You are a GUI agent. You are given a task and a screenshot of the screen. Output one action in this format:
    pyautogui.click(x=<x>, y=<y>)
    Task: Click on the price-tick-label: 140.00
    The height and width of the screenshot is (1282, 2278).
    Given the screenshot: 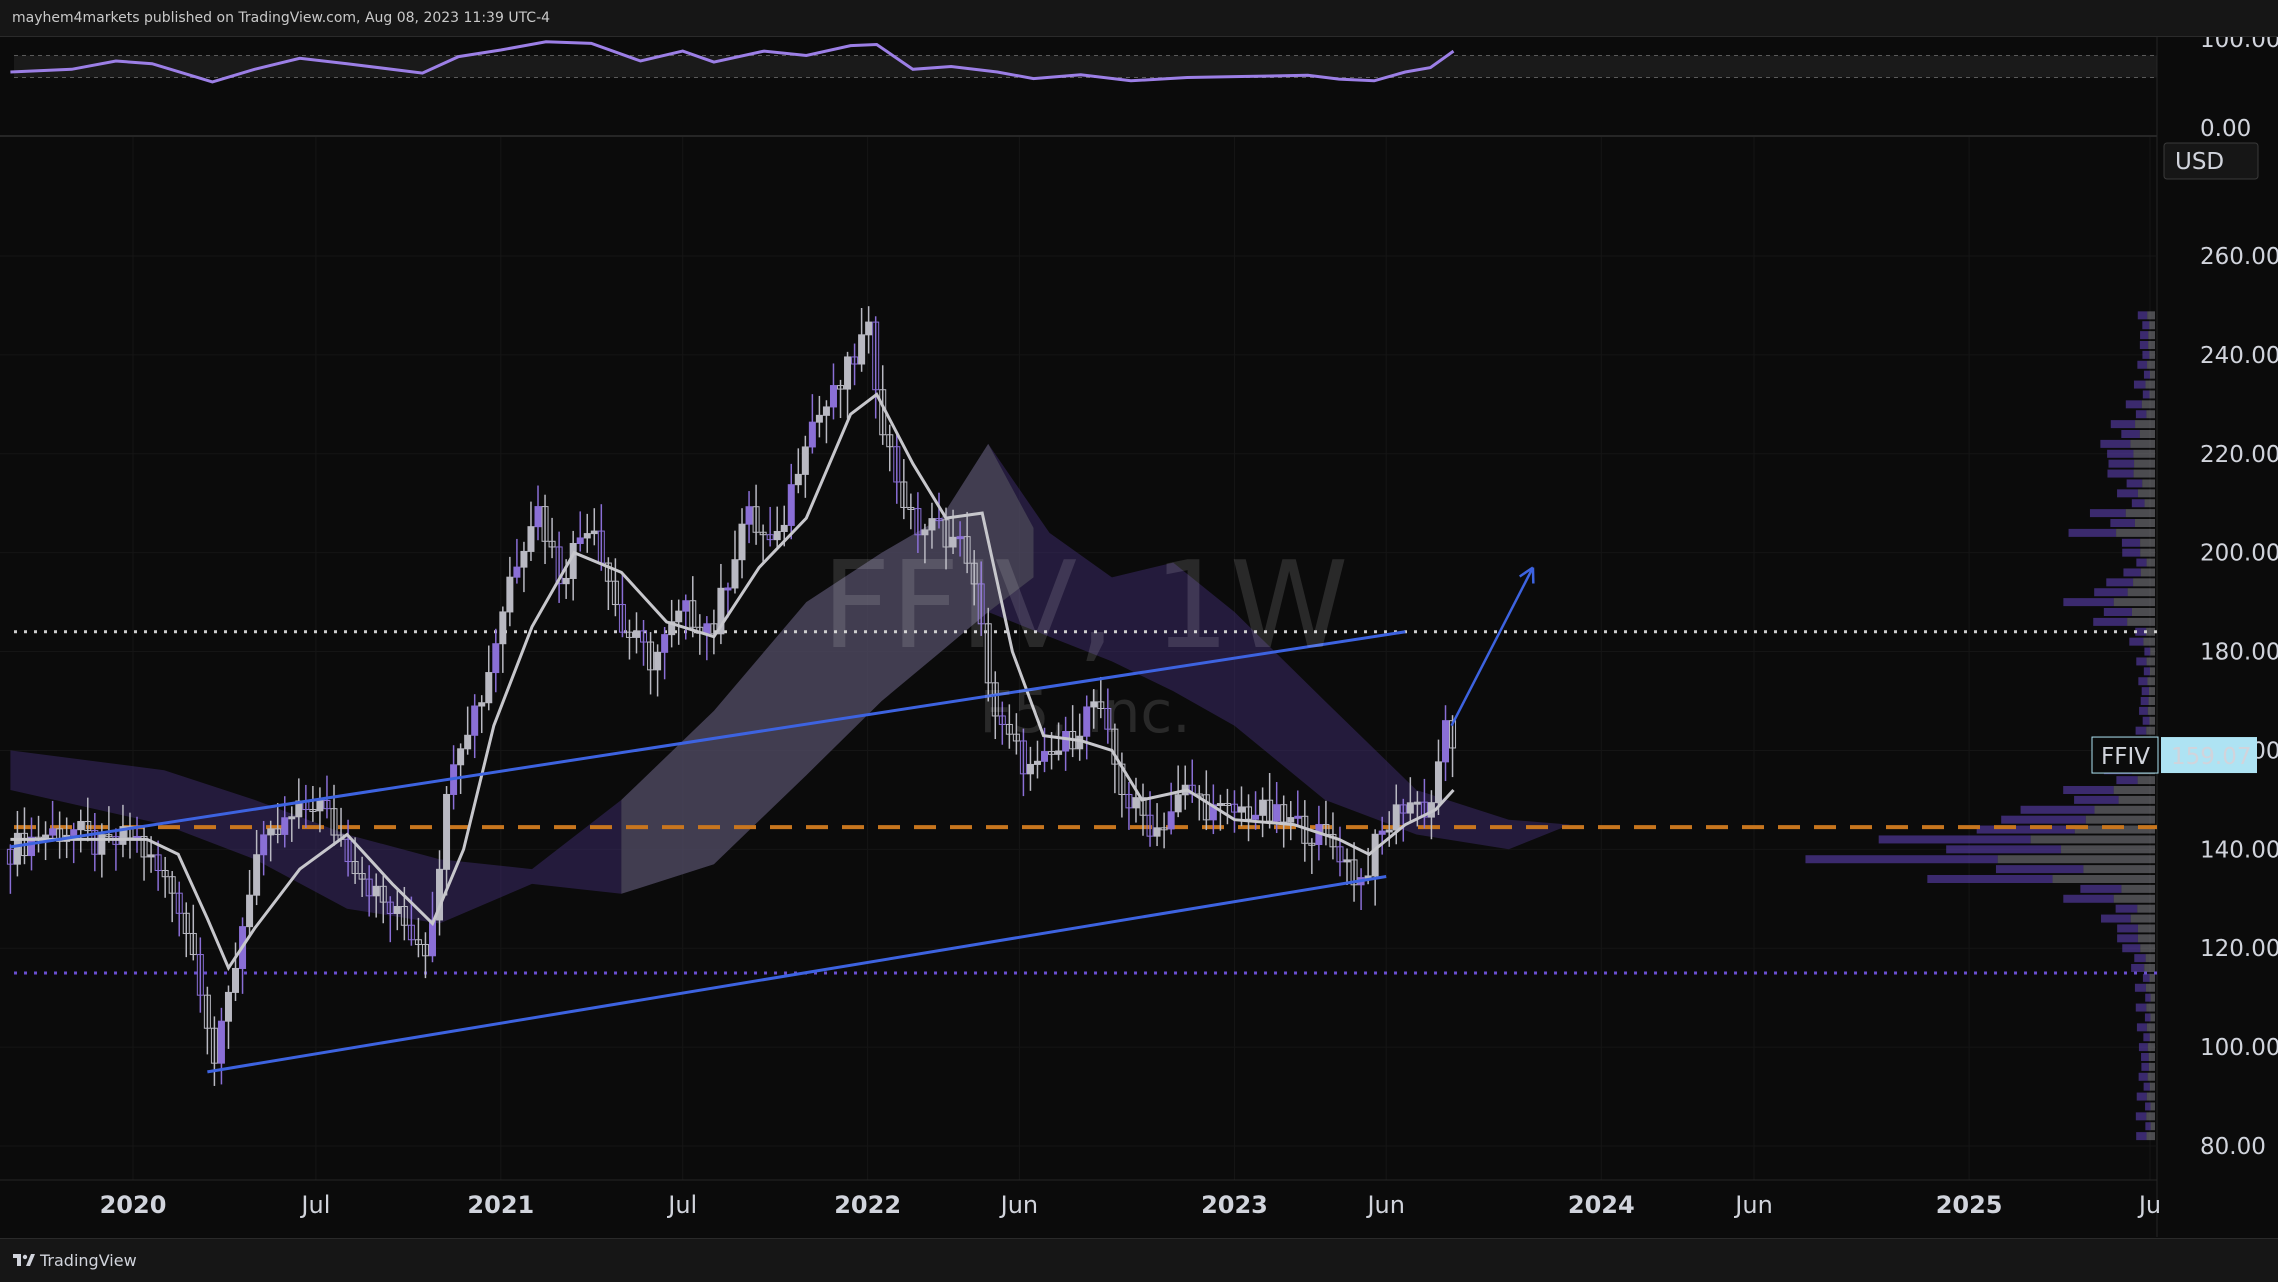 What is the action you would take?
    pyautogui.click(x=2239, y=850)
    